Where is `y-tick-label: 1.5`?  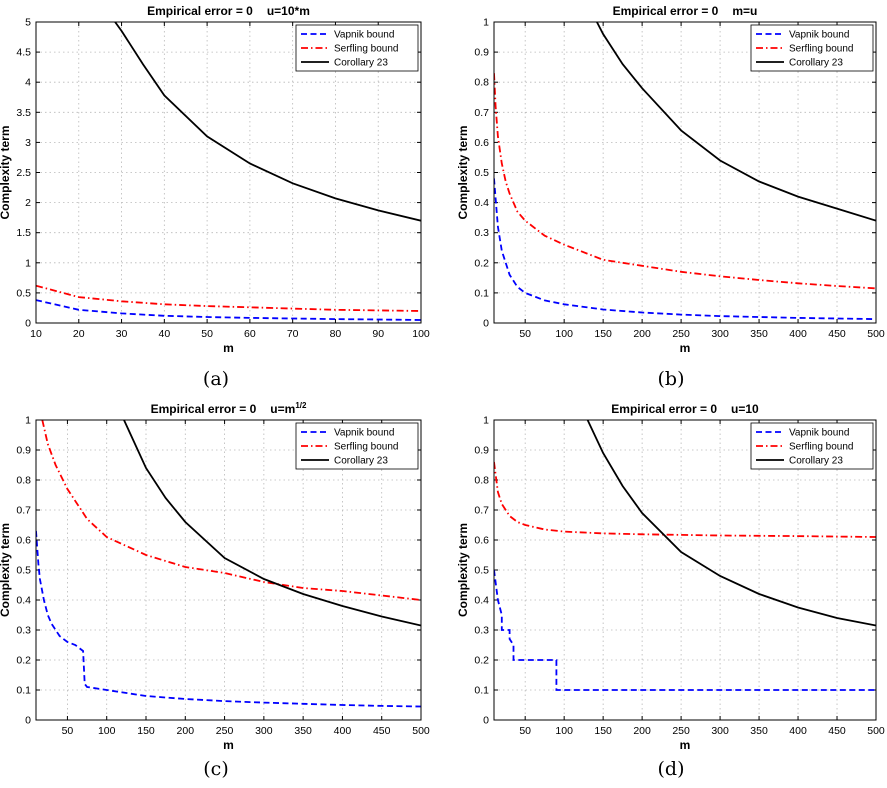
y-tick-label: 1.5 is located at coordinates (23, 233).